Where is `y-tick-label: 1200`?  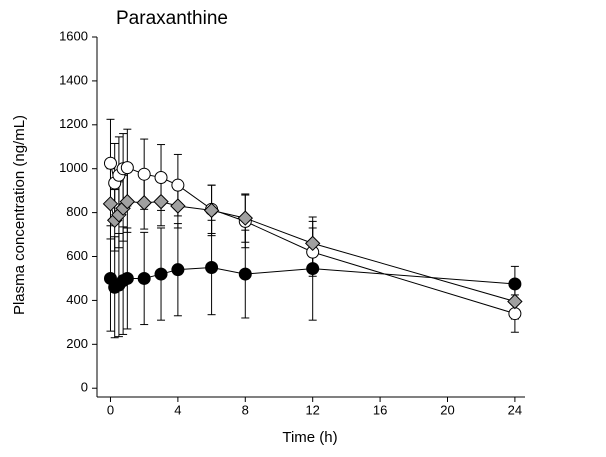 y-tick-label: 1200 is located at coordinates (73, 123).